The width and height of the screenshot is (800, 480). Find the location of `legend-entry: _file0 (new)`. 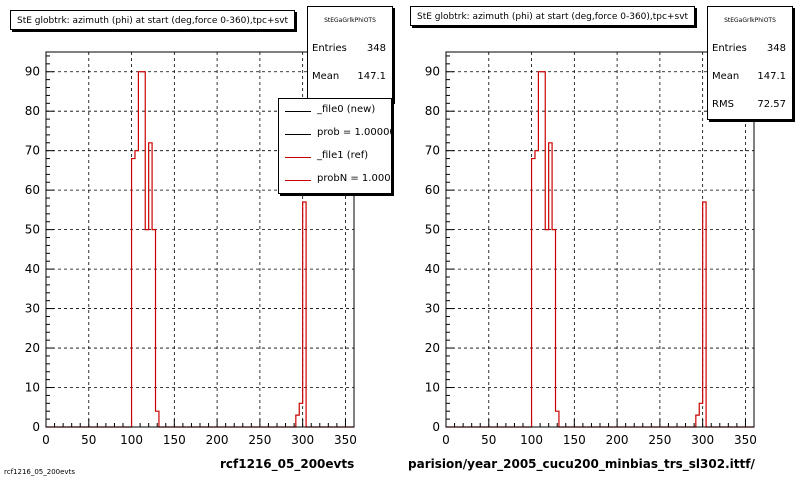

legend-entry: _file0 (new) is located at coordinates (335, 111).